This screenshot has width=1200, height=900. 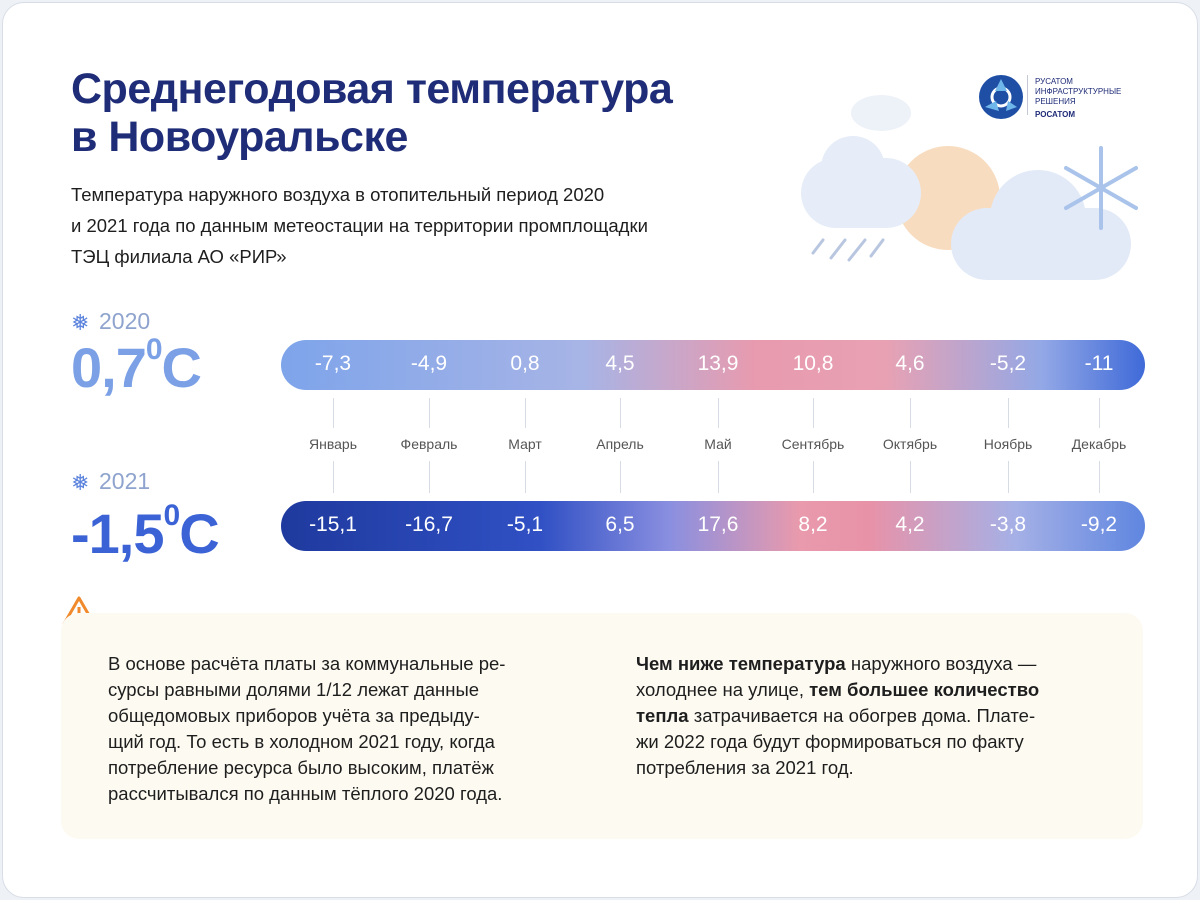 What do you see at coordinates (429, 363) in the screenshot?
I see `month-value: -4,9` at bounding box center [429, 363].